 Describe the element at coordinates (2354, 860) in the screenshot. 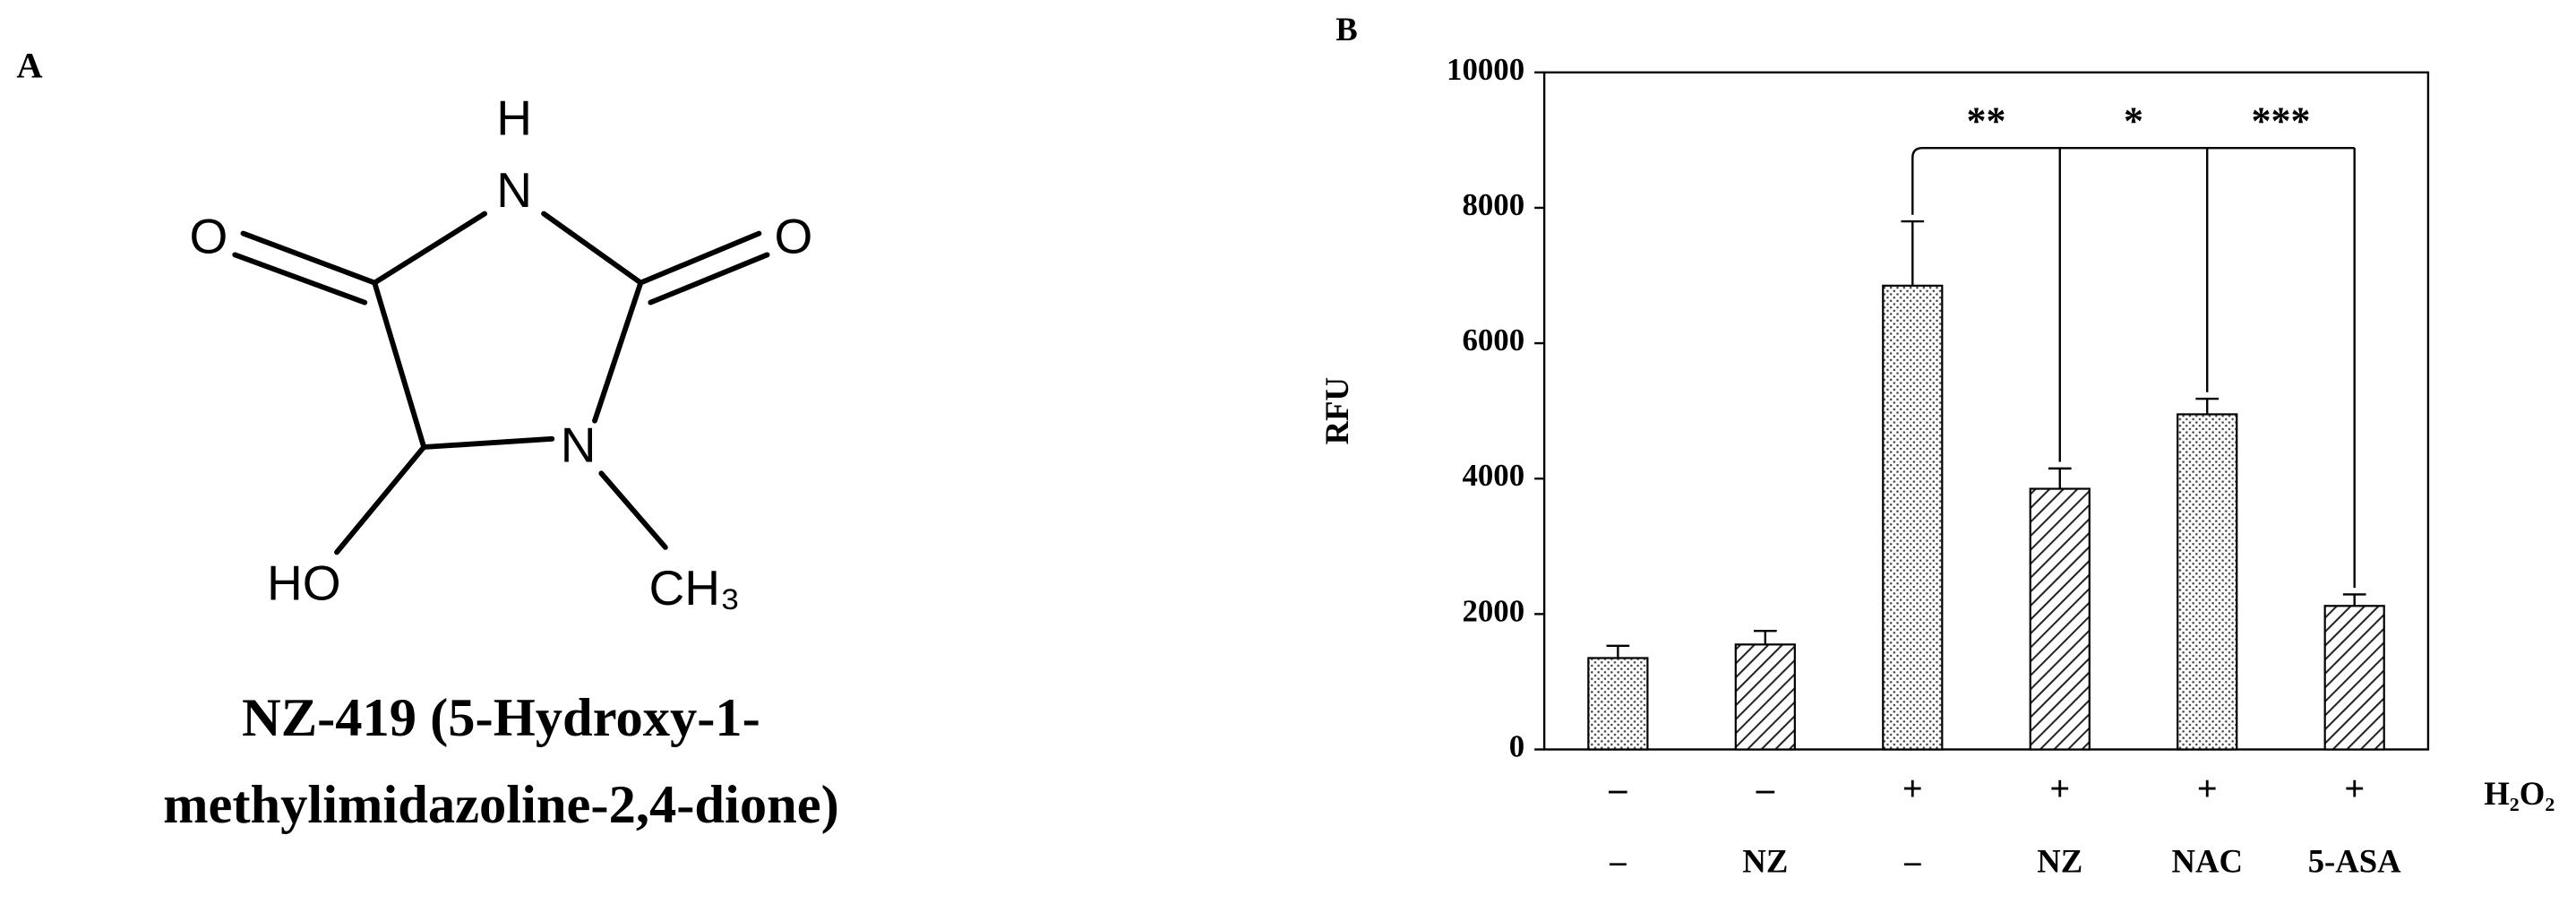

I see `x-tick-label: 5-ASA` at that location.